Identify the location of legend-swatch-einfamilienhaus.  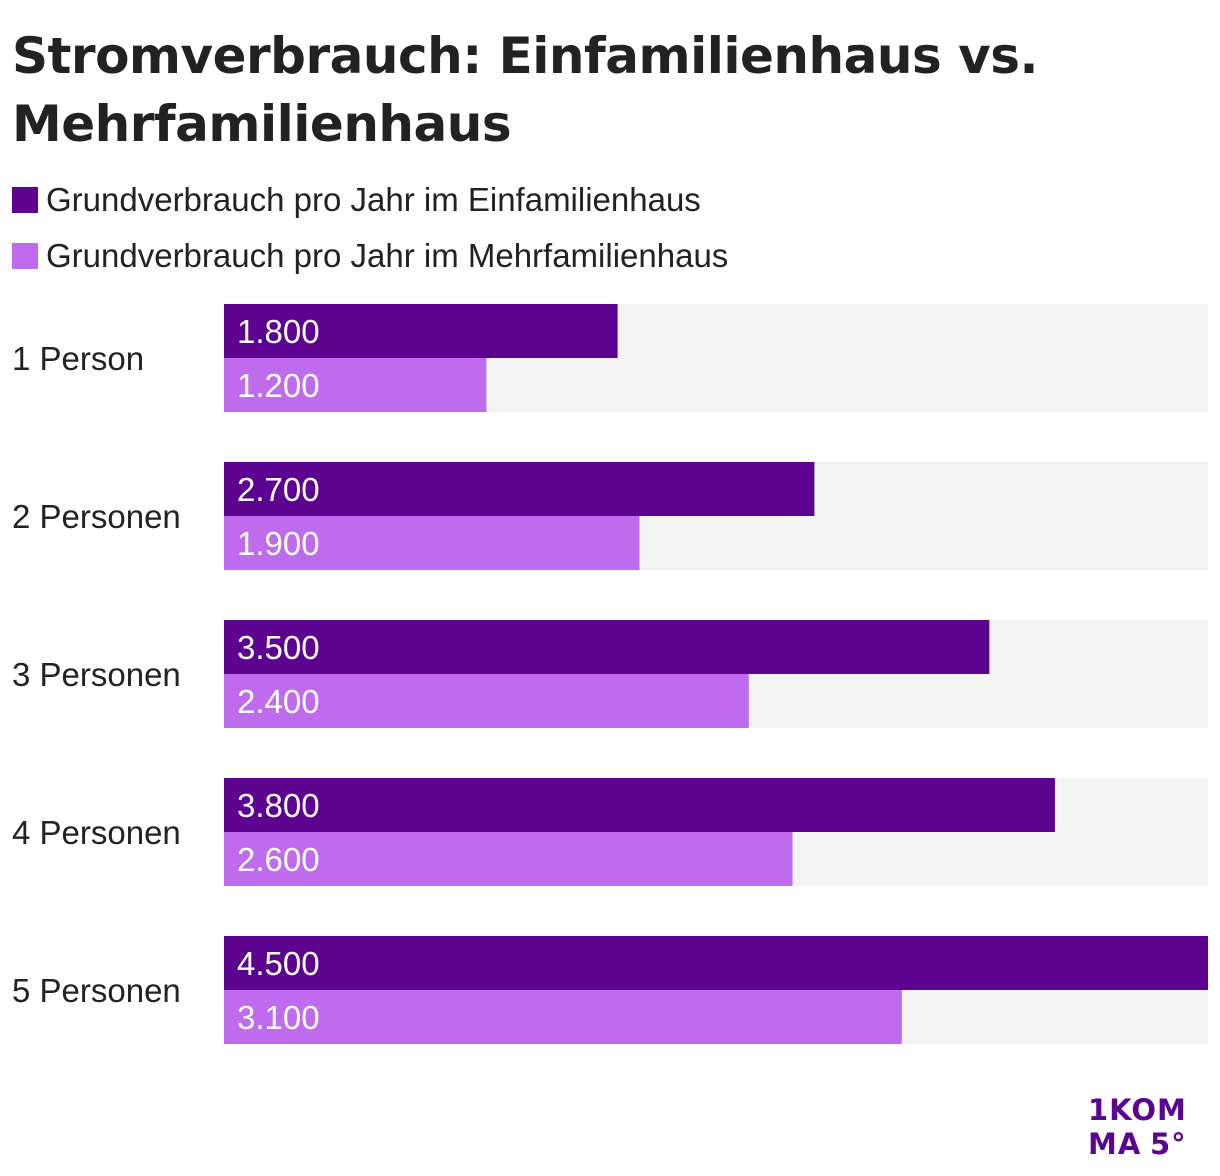
(25, 200).